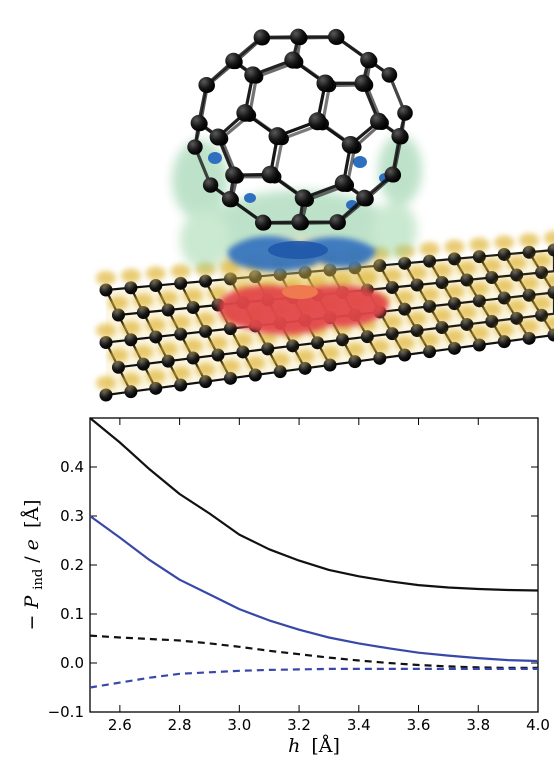 Image resolution: width=554 pixels, height=760 pixels. What do you see at coordinates (300, 129) in the screenshot?
I see `fullerene-atoms` at bounding box center [300, 129].